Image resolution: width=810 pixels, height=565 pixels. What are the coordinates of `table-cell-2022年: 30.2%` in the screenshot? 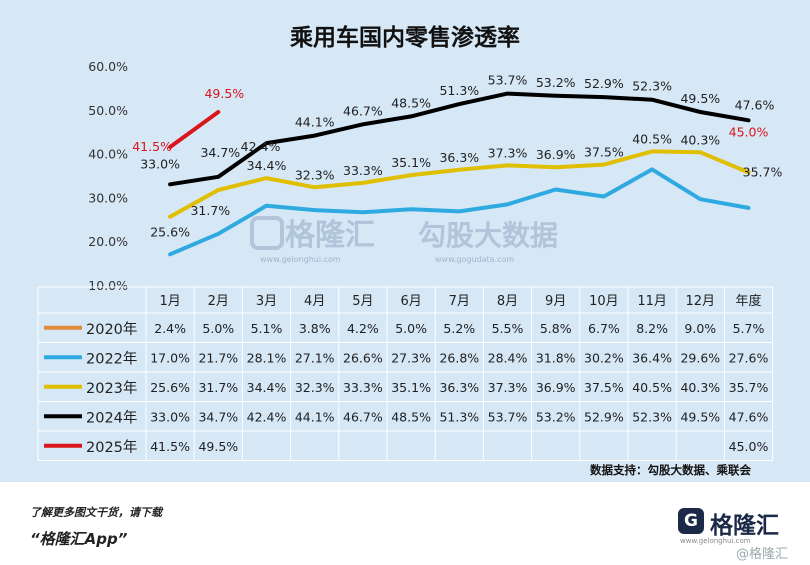 It's located at (604, 357).